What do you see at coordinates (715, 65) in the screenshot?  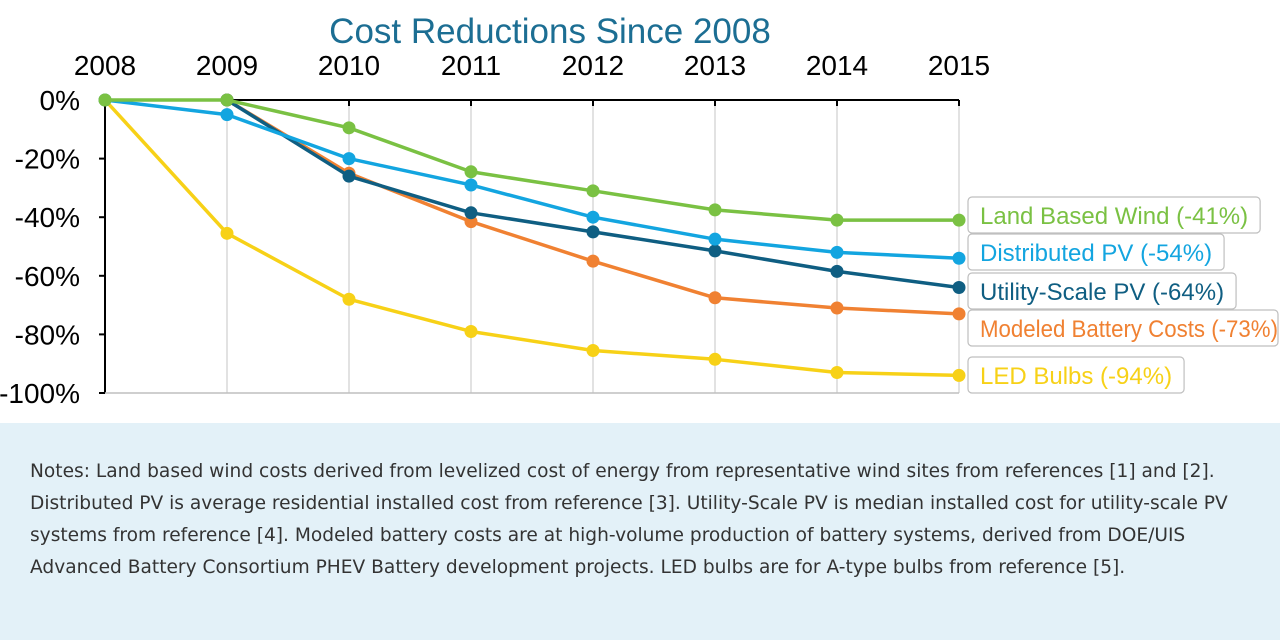 I see `x-tick-label-2013: 2013` at bounding box center [715, 65].